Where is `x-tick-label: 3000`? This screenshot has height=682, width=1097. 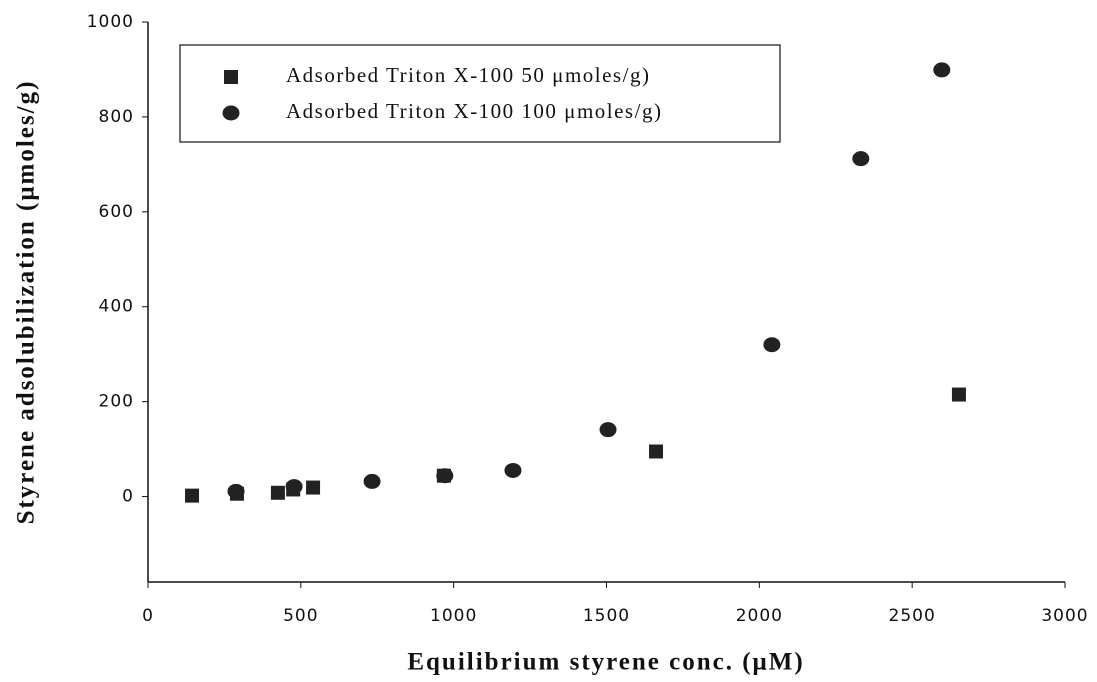 x-tick-label: 3000 is located at coordinates (1064, 616).